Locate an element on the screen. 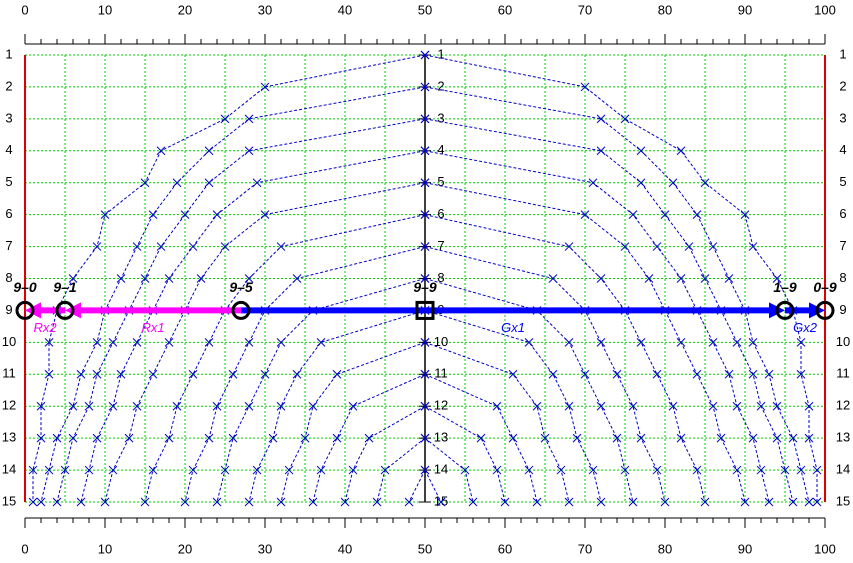 The image size is (853, 563). y-tick-label: 12 is located at coordinates (441, 405).